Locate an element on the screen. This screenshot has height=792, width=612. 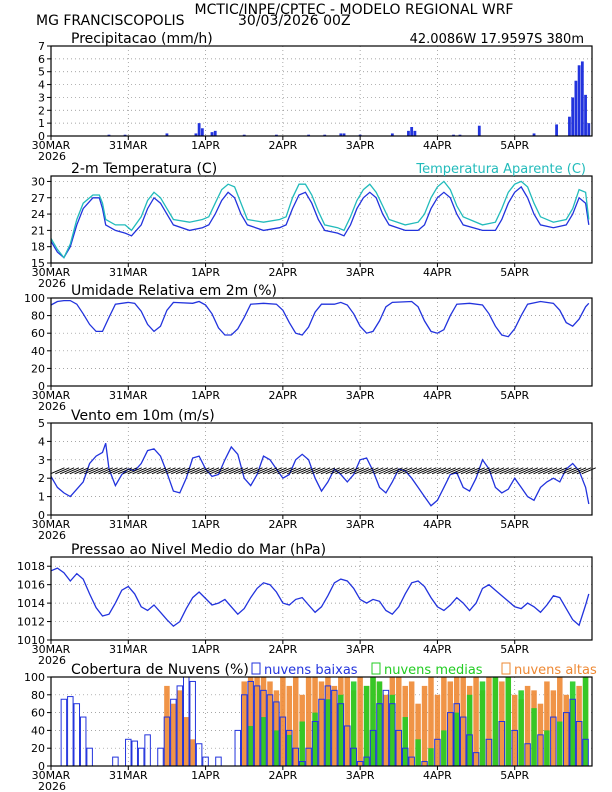
y-tick-label: 1 is located at coordinates (41, 123).